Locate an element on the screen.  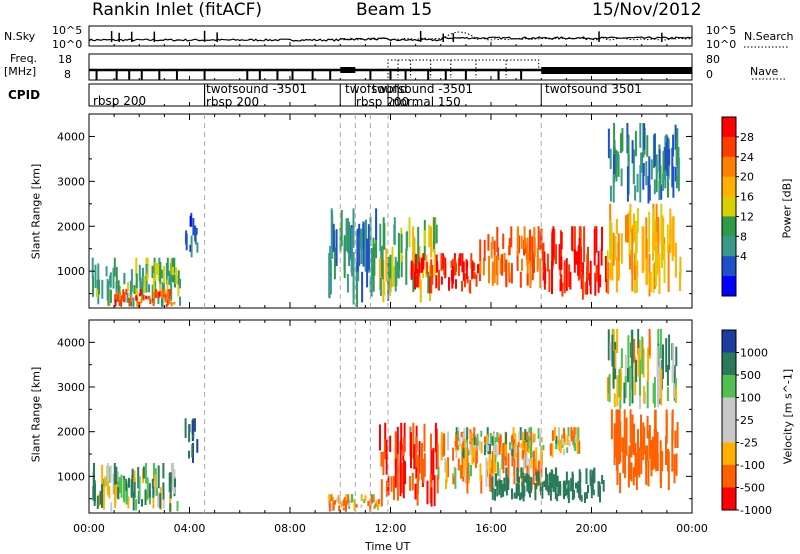
velocity-colorbar-tick-label: 100 is located at coordinates (750, 398).